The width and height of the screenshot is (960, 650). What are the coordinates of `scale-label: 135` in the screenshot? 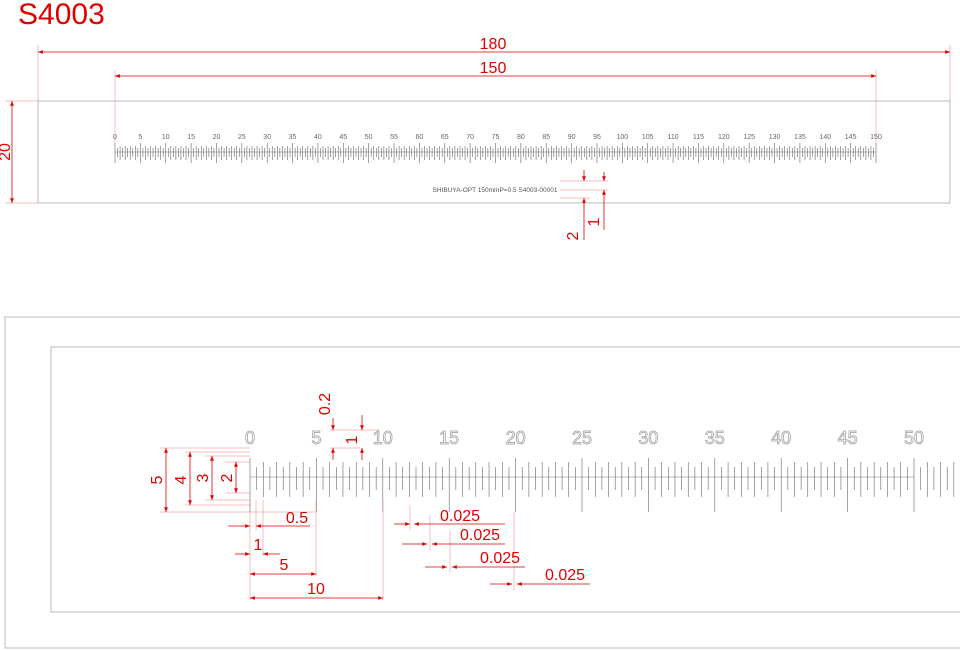 It's located at (800, 137).